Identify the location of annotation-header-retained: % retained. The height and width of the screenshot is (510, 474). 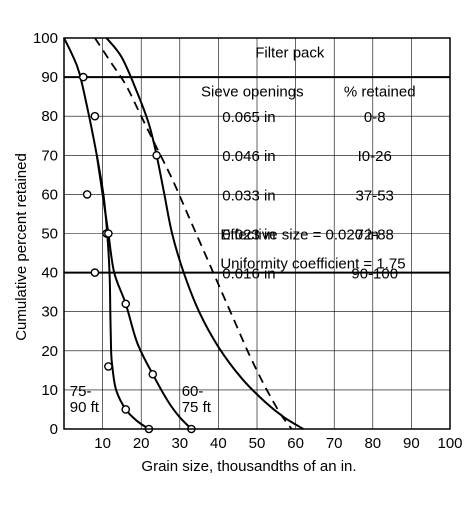
(380, 92).